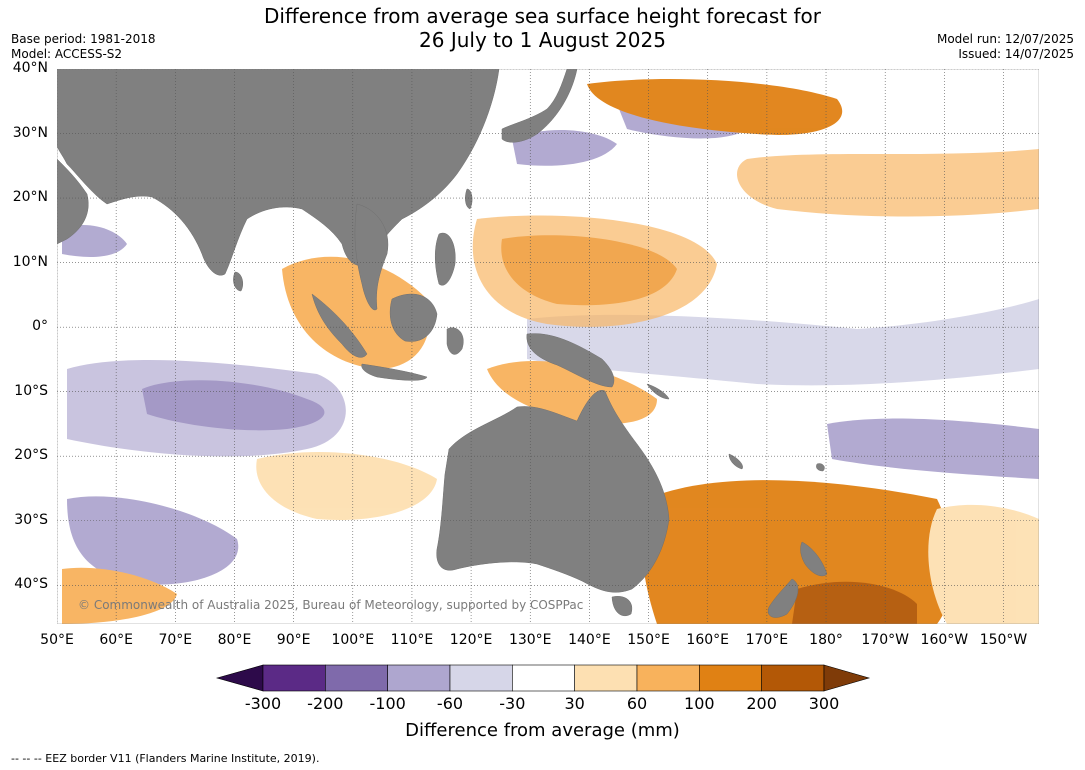  Describe the element at coordinates (471, 640) in the screenshot. I see `longitude-label: 120°E` at that location.